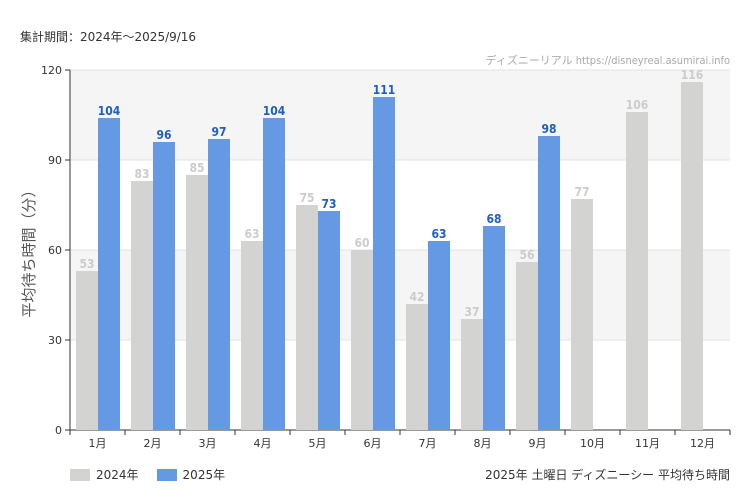 Image resolution: width=750 pixels, height=500 pixels. What do you see at coordinates (647, 443) in the screenshot?
I see `x-tick-label: 11月` at bounding box center [647, 443].